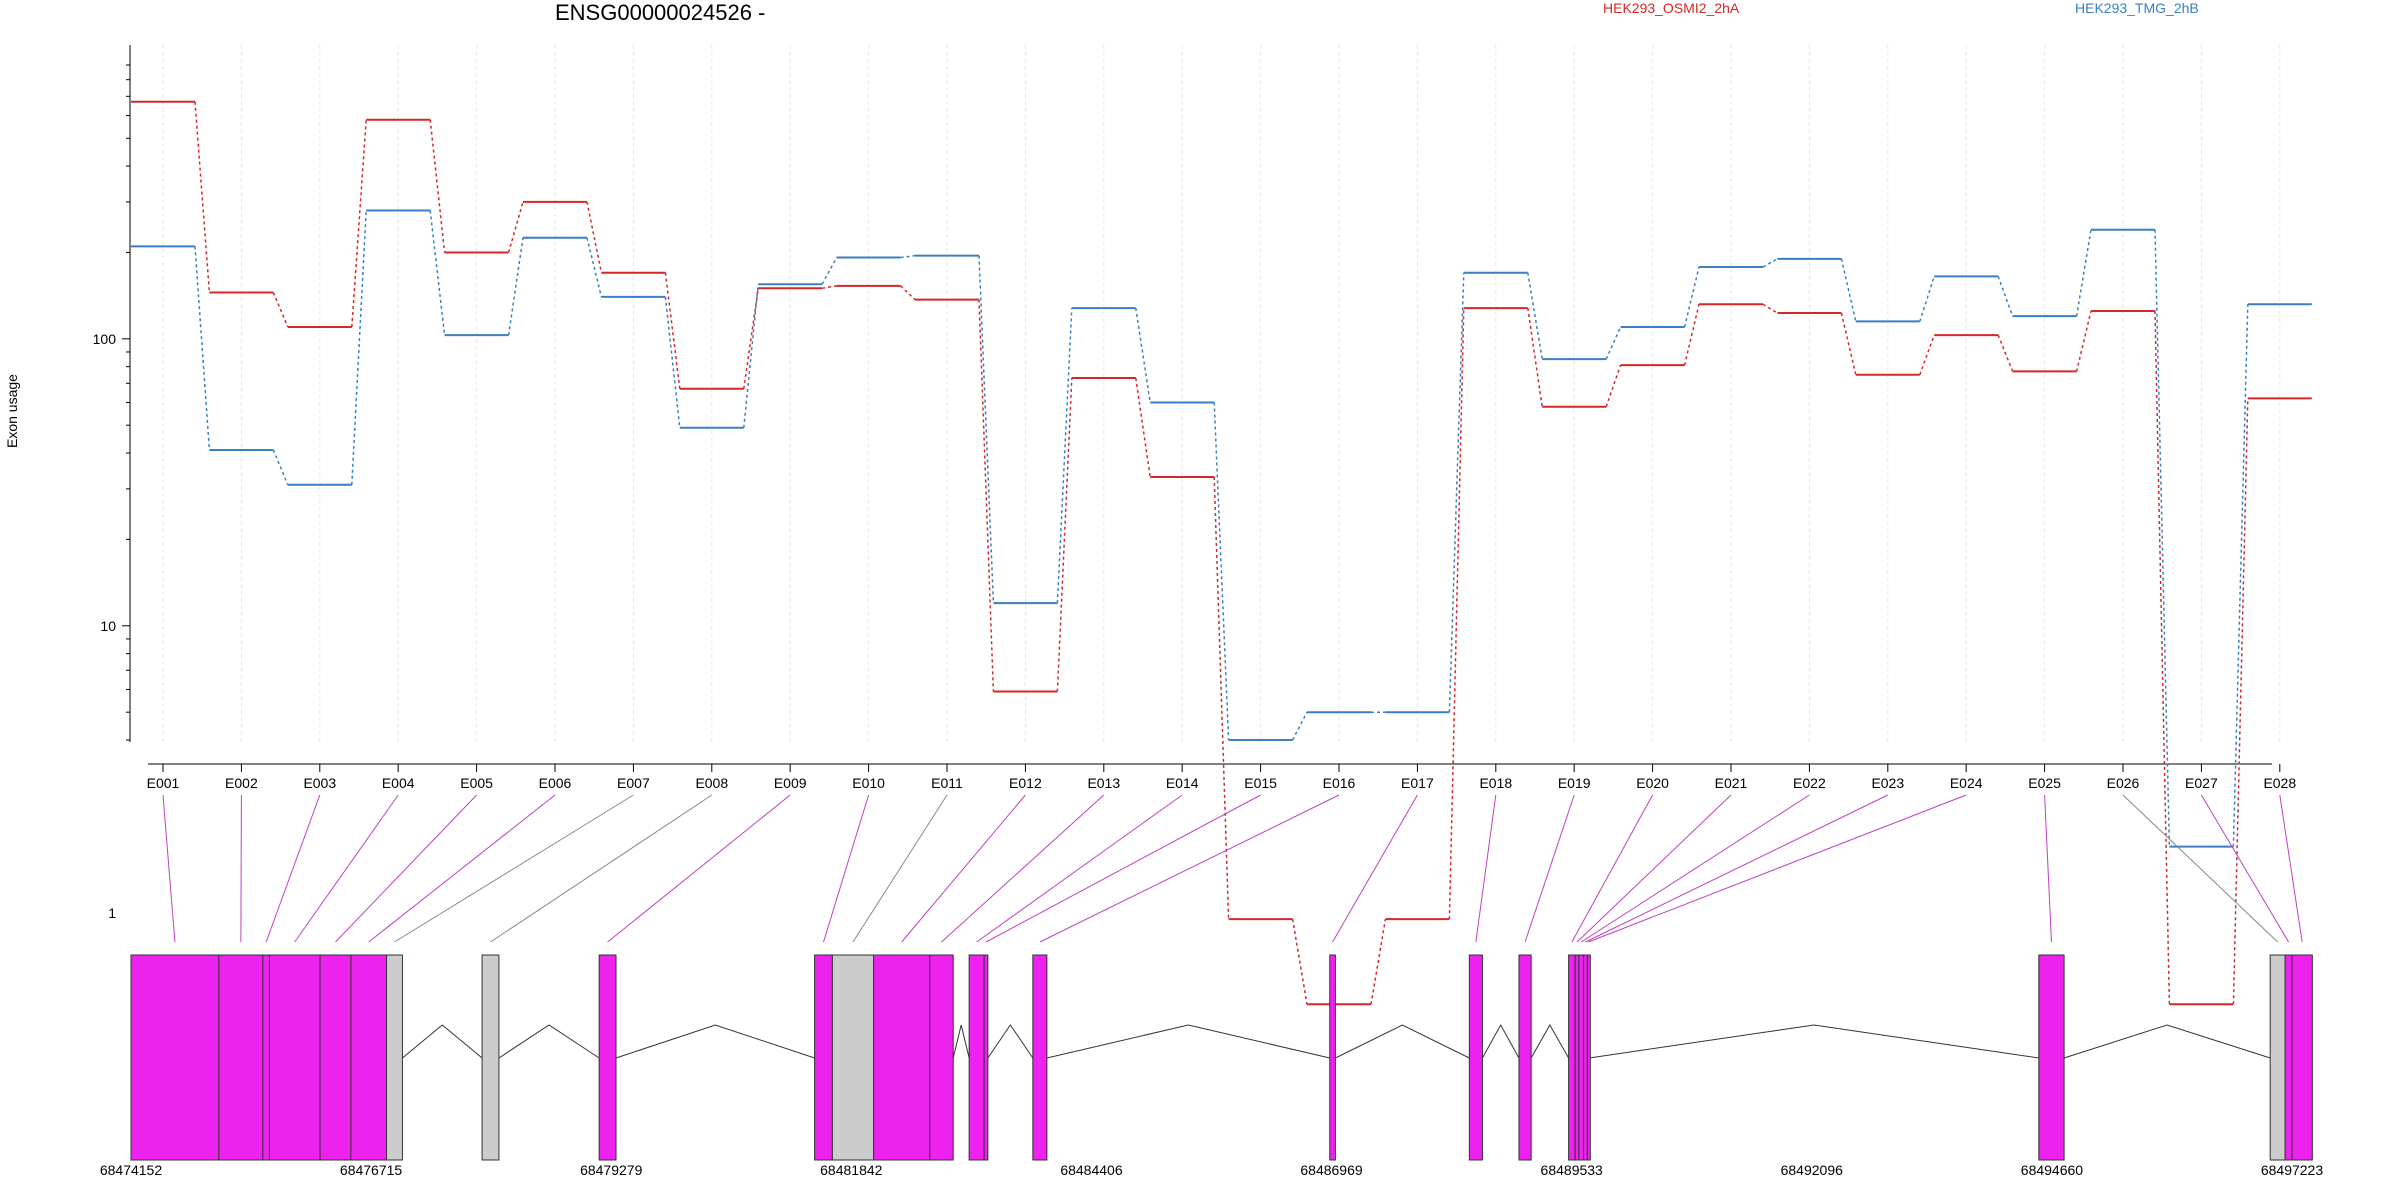 The height and width of the screenshot is (1200, 2400). What do you see at coordinates (1848, 290) in the screenshot?
I see `series-2-link-E022` at bounding box center [1848, 290].